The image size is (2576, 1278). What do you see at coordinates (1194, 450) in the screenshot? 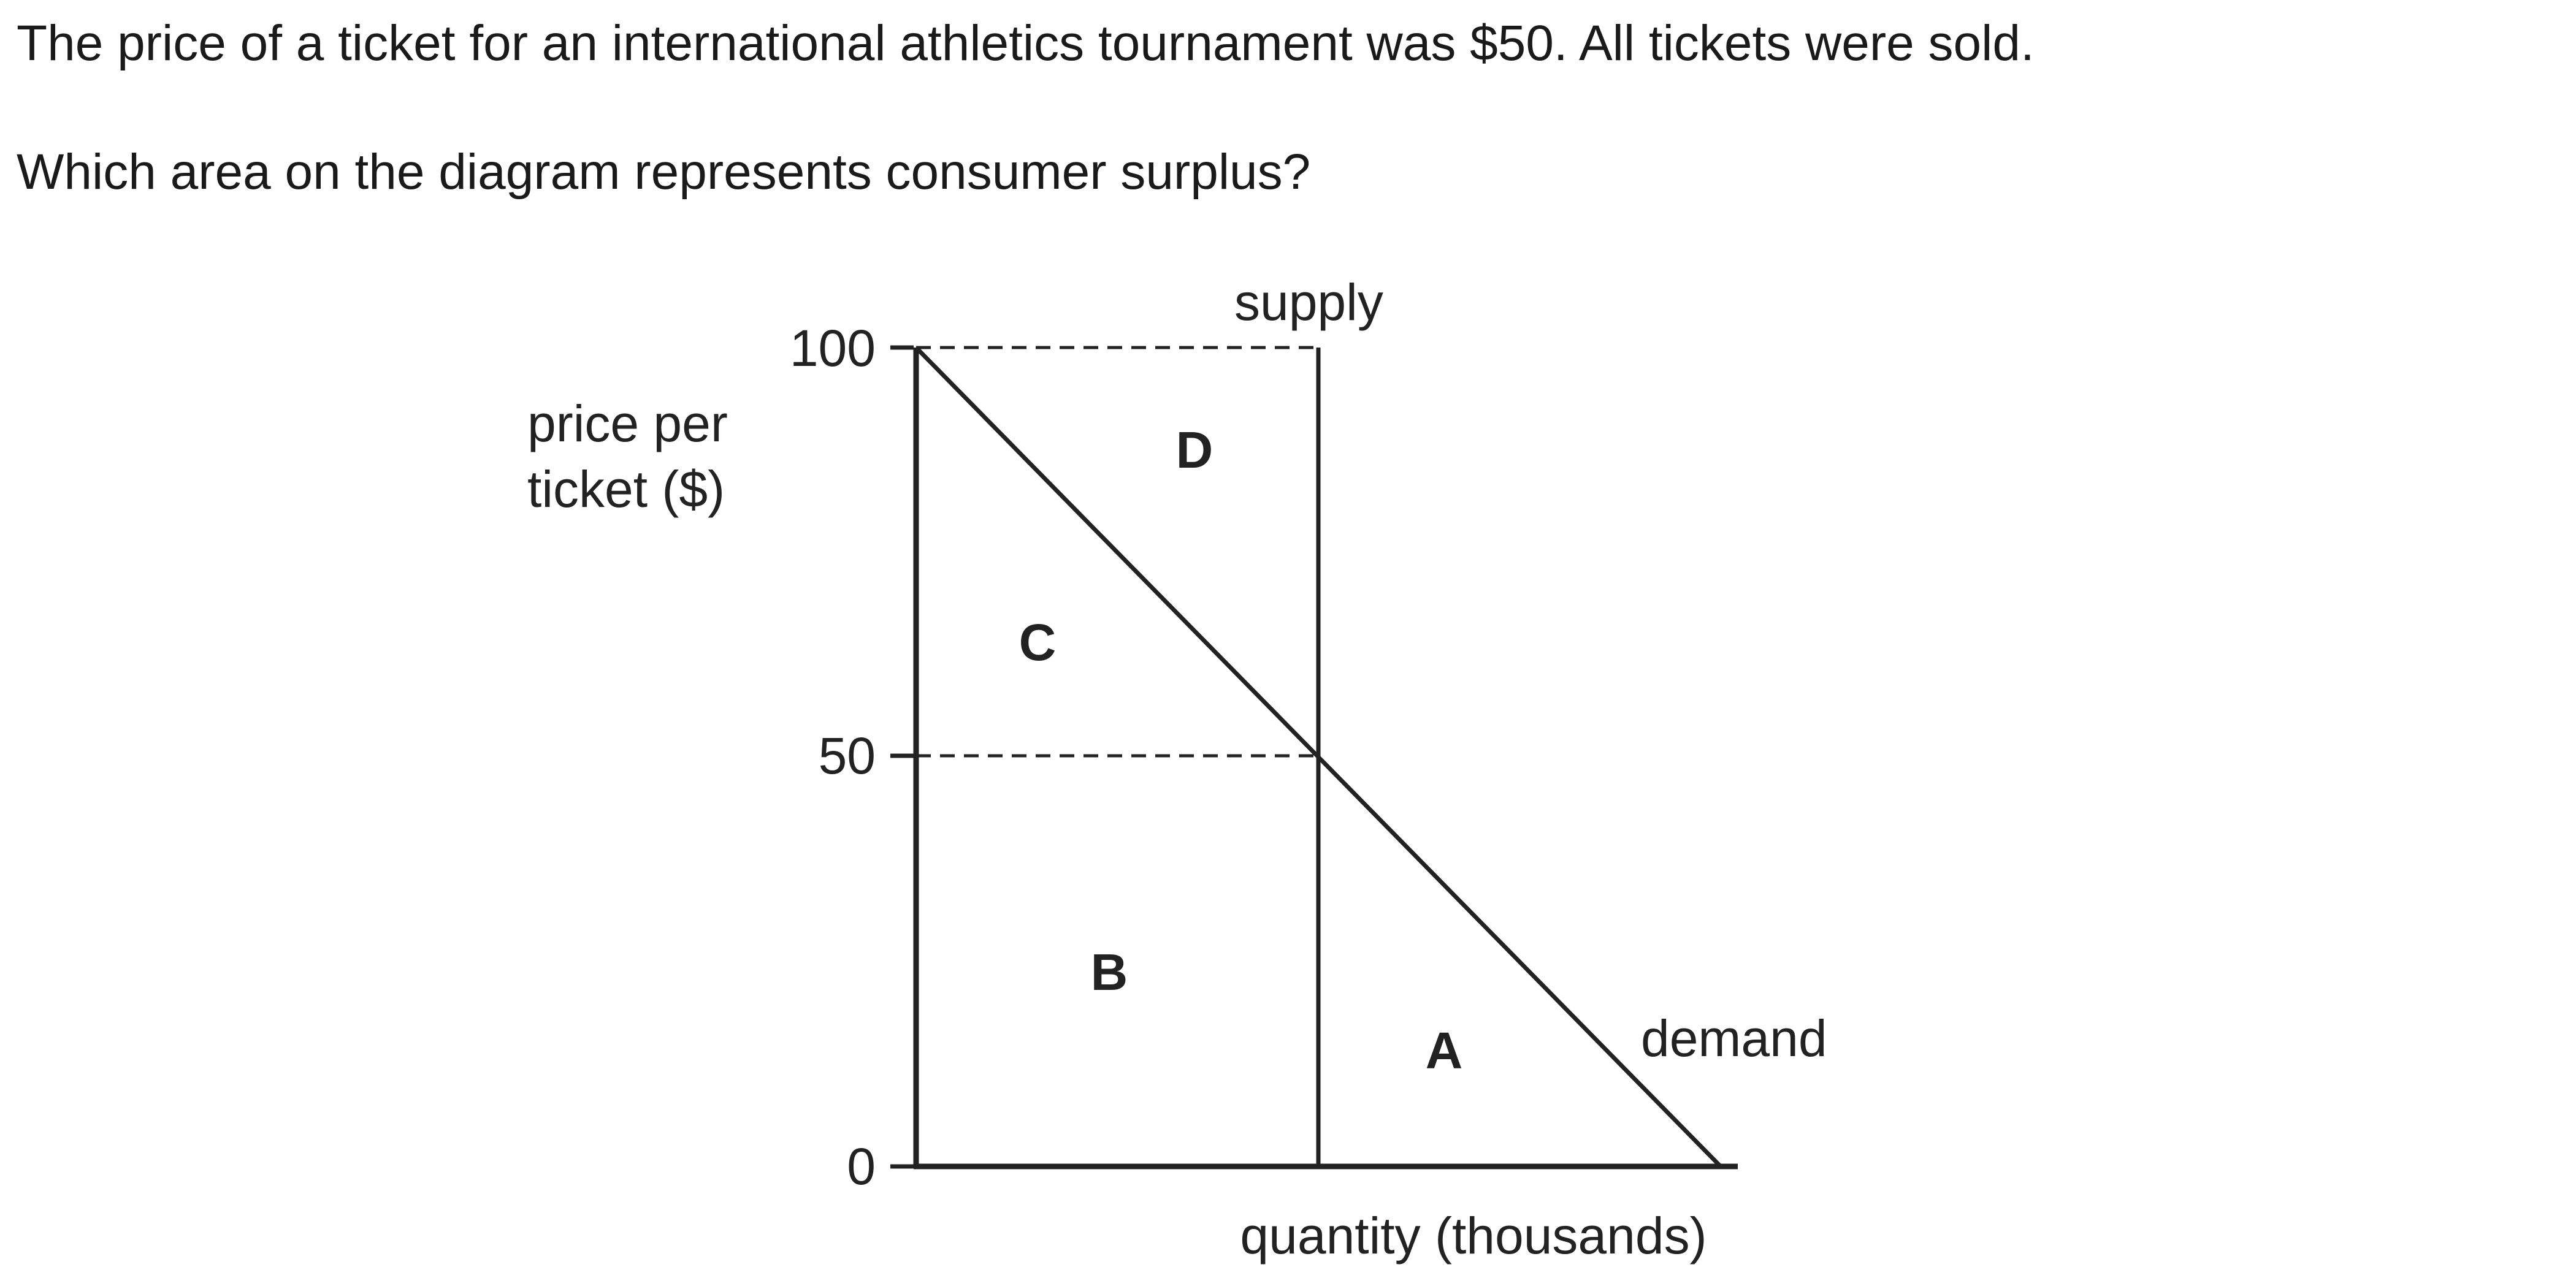
I see `area-label-d: D` at bounding box center [1194, 450].